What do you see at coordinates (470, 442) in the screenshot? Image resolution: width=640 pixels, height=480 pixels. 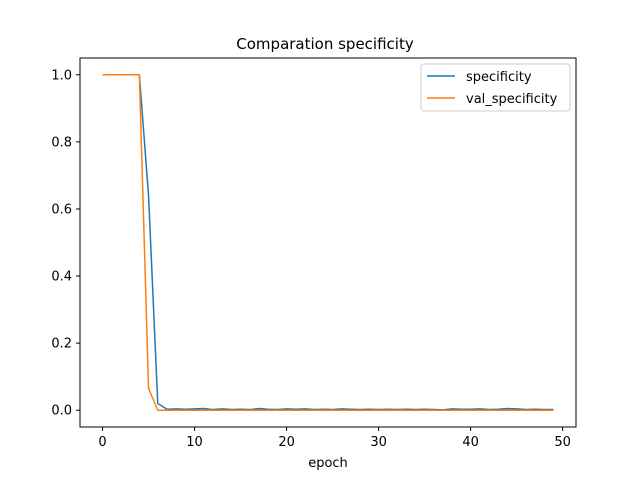 I see `x-tick-label: 40` at bounding box center [470, 442].